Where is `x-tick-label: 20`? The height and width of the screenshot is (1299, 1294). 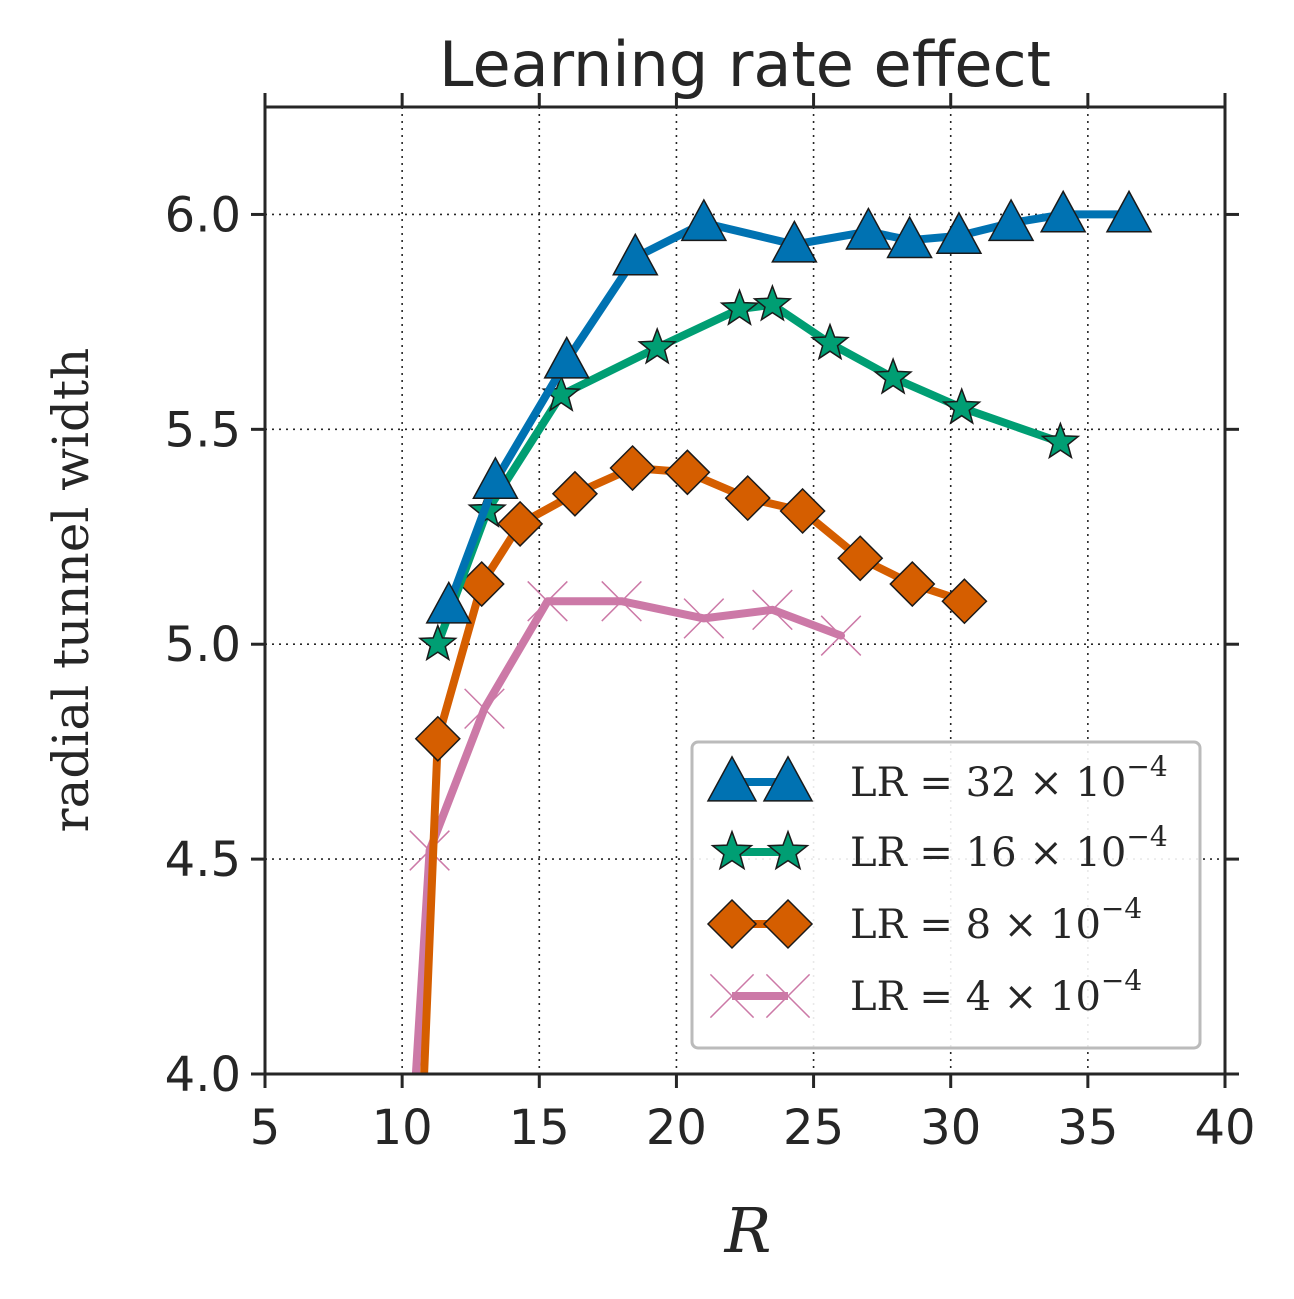 x-tick-label: 20 is located at coordinates (676, 1128).